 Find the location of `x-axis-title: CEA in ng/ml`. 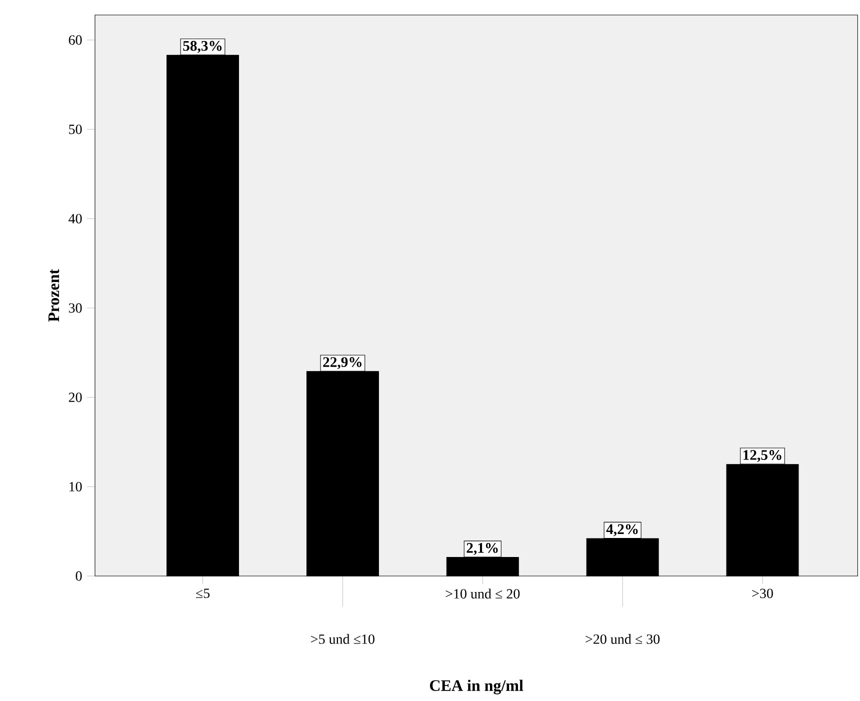

x-axis-title: CEA in ng/ml is located at coordinates (477, 687).